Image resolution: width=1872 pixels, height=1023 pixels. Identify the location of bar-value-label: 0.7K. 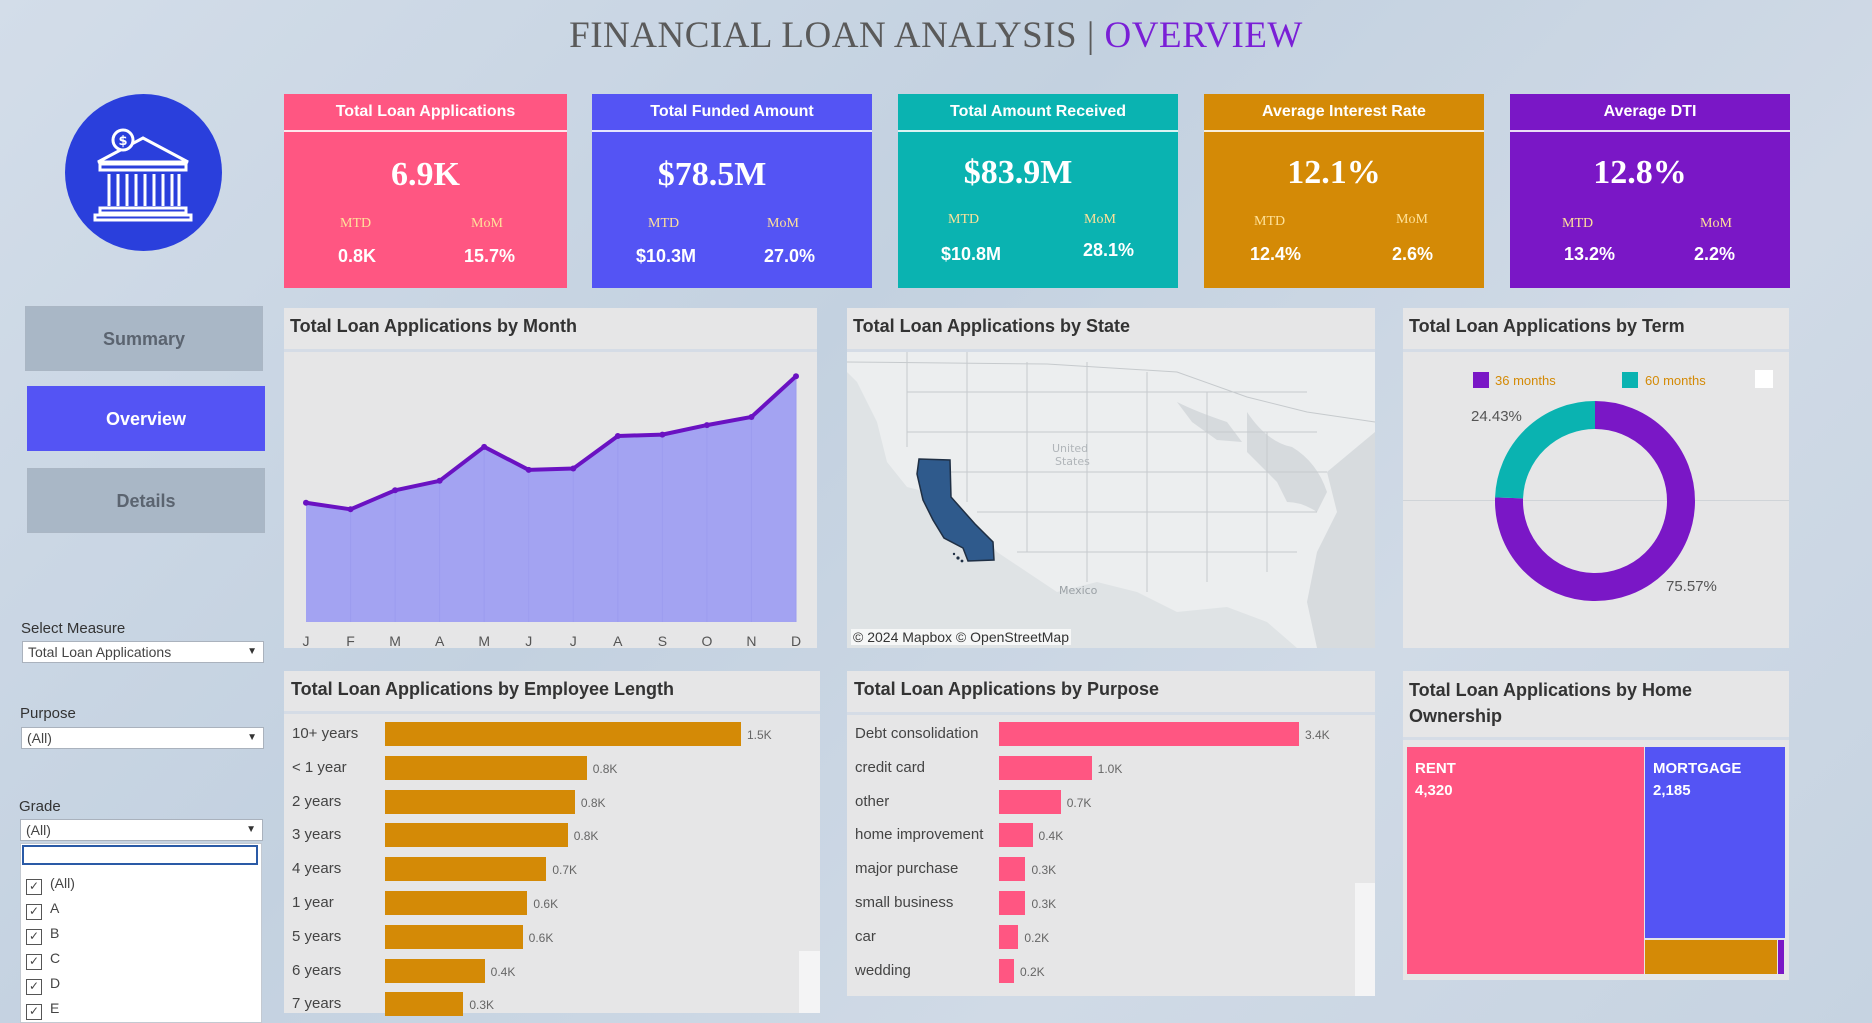
(565, 870).